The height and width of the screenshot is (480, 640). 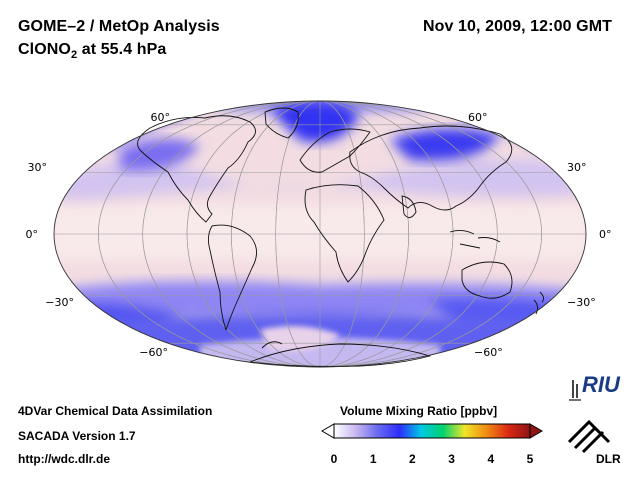 What do you see at coordinates (153, 352) in the screenshot?
I see `lat-label-left-m60: −60°` at bounding box center [153, 352].